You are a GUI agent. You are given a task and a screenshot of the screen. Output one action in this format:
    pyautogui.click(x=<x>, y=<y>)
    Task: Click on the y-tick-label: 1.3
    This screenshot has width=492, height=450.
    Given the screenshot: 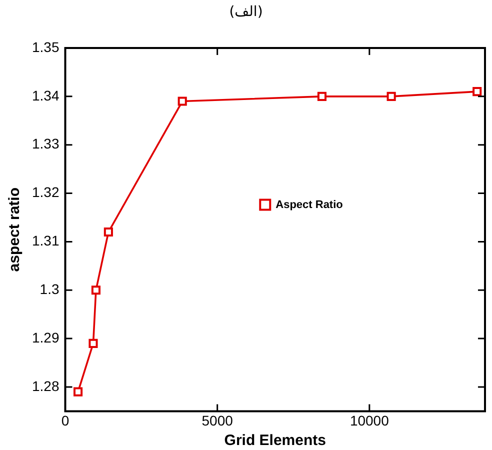 What is the action you would take?
    pyautogui.click(x=50, y=288)
    